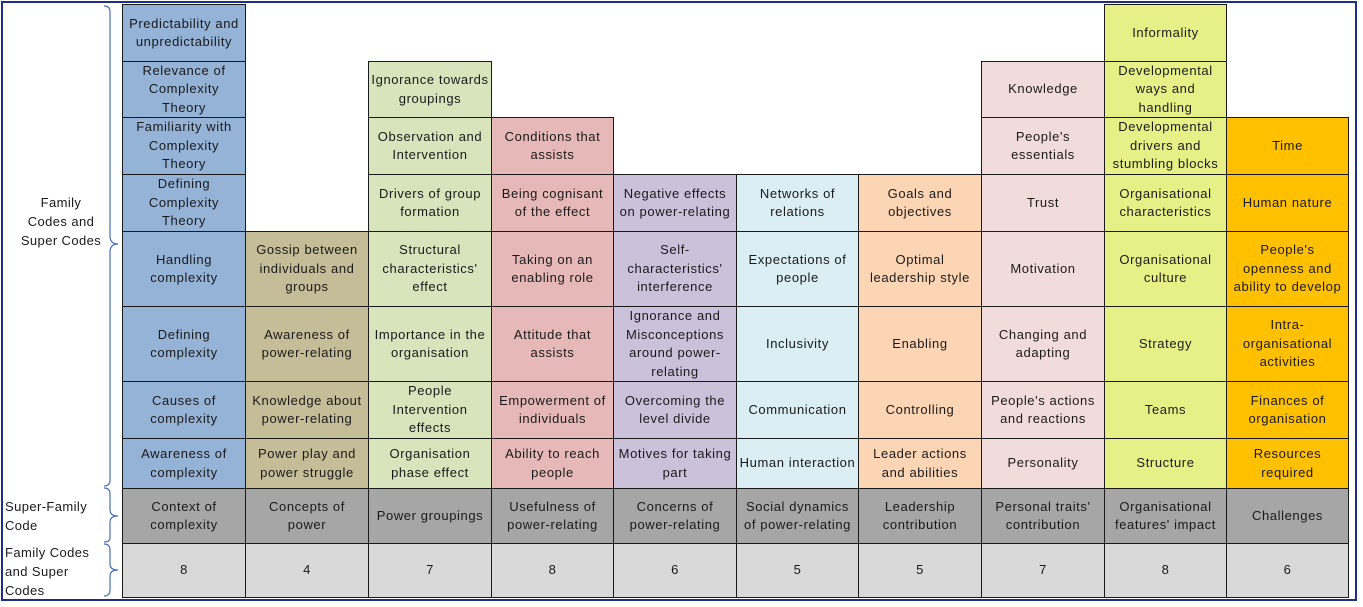 The image size is (1363, 607). I want to click on family-code-cell: Conditions that assists, so click(552, 146).